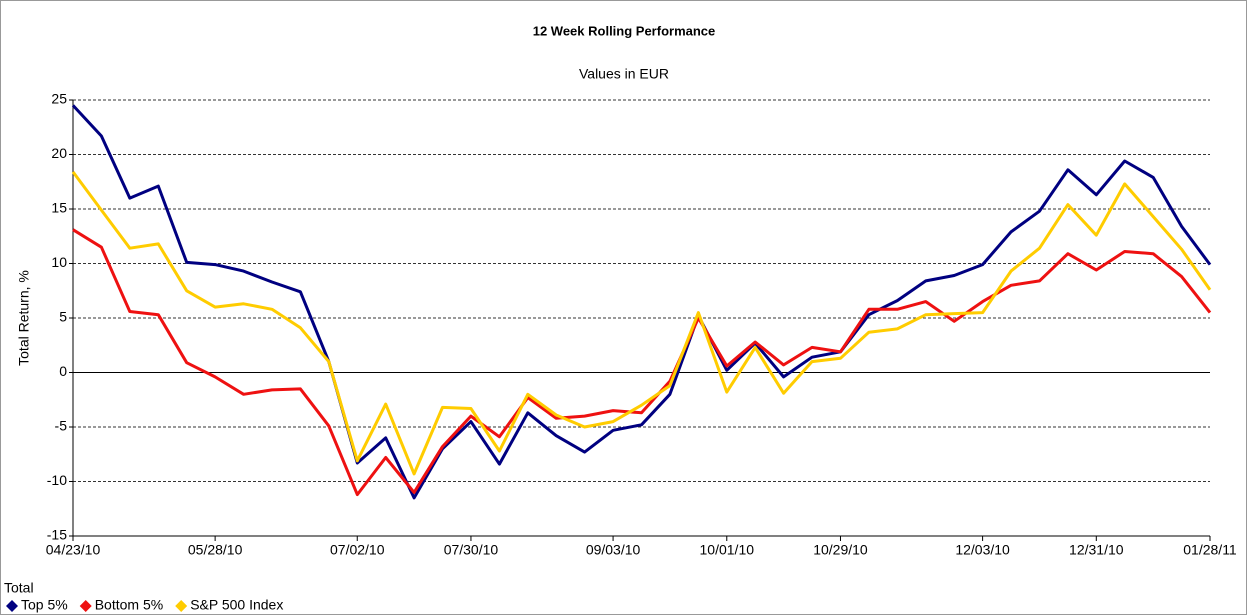 The width and height of the screenshot is (1249, 616). What do you see at coordinates (73, 550) in the screenshot?
I see `x-tick-label: 04/23/10` at bounding box center [73, 550].